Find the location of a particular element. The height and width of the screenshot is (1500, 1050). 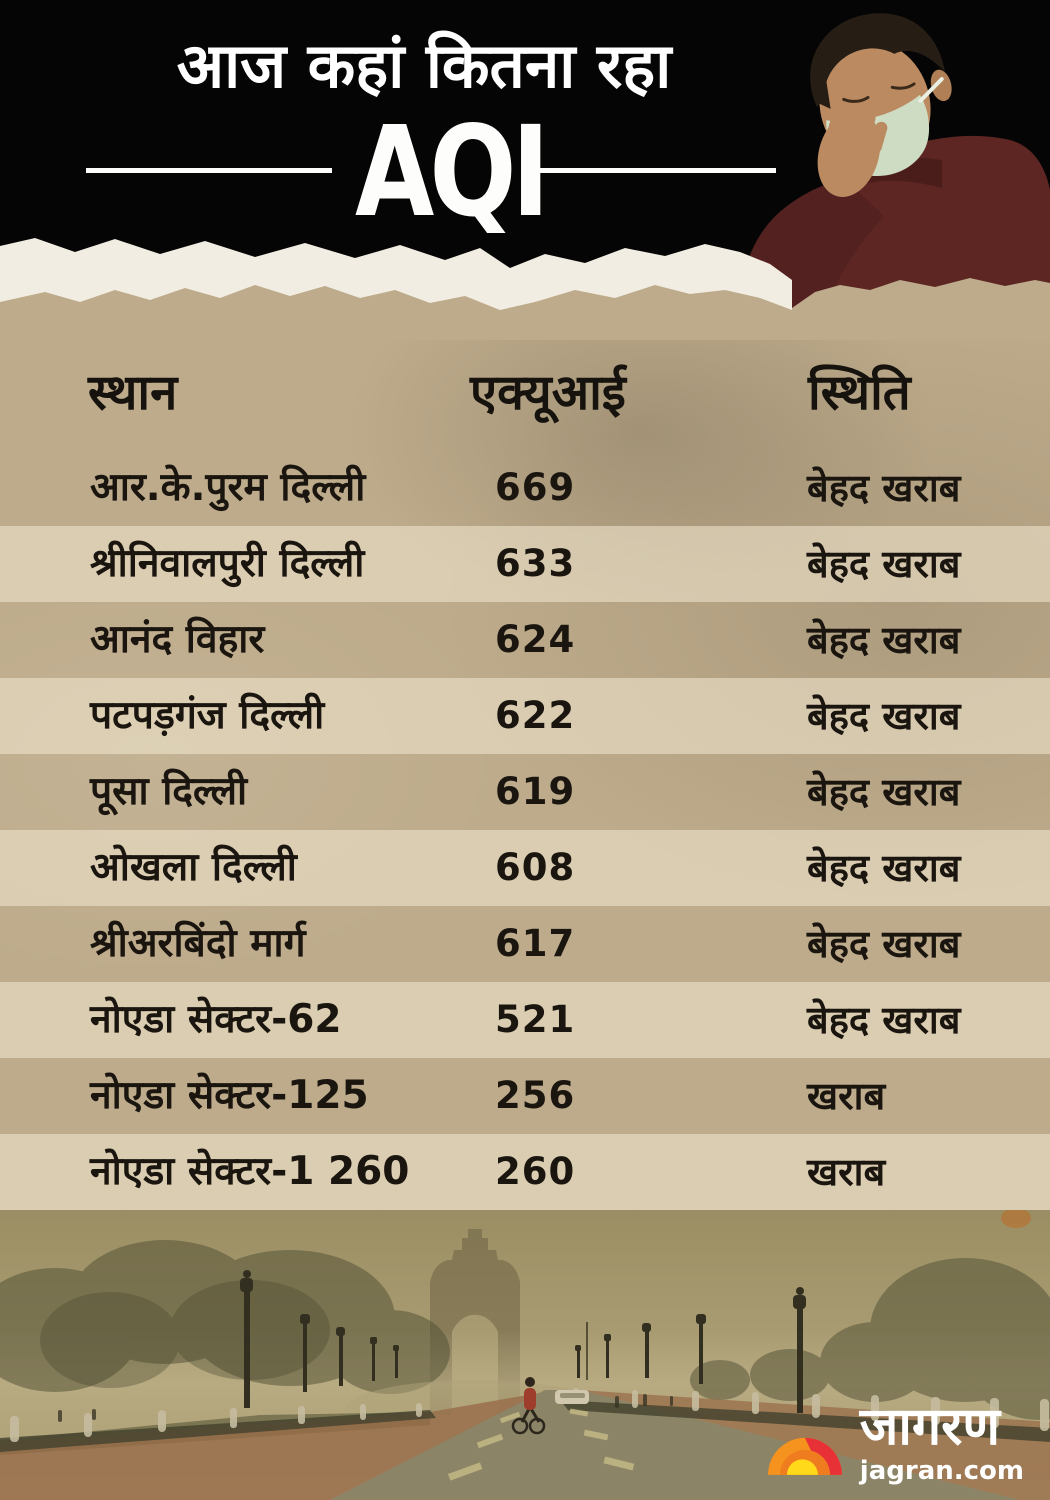

title-rule-right is located at coordinates (650, 170).